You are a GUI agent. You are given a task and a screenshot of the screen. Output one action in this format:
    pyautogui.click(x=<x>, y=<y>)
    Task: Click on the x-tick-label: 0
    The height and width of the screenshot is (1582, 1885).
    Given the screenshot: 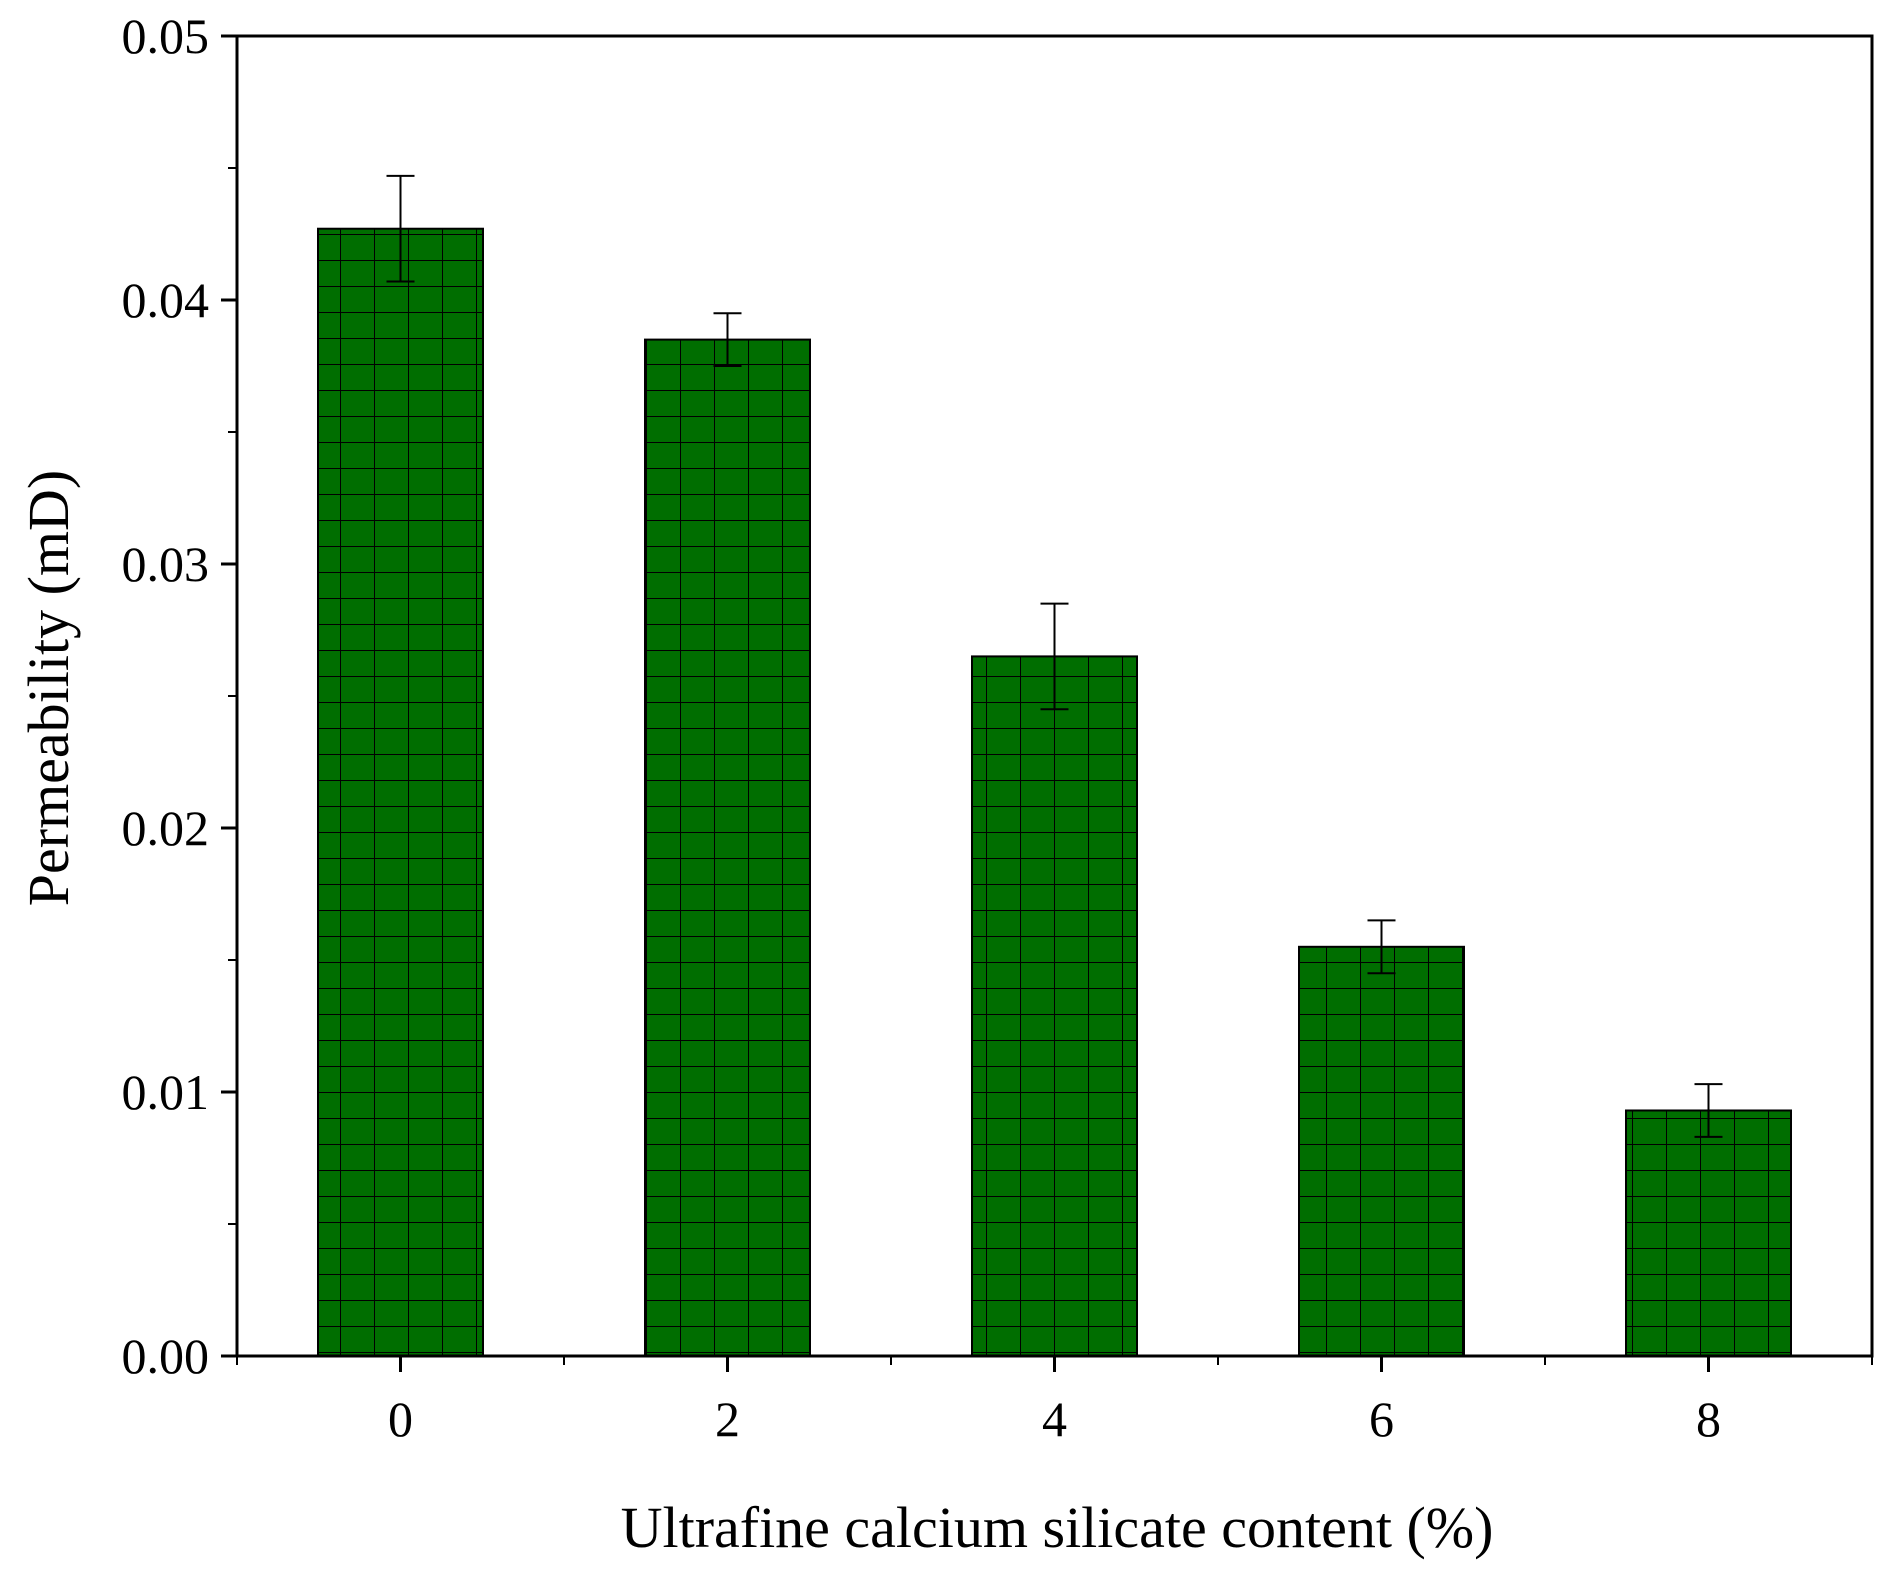 What is the action you would take?
    pyautogui.click(x=400, y=1419)
    